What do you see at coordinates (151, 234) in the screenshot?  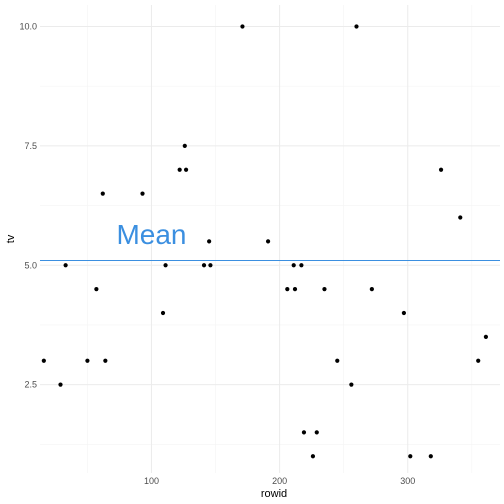 I see `mean-annotation: Mean` at bounding box center [151, 234].